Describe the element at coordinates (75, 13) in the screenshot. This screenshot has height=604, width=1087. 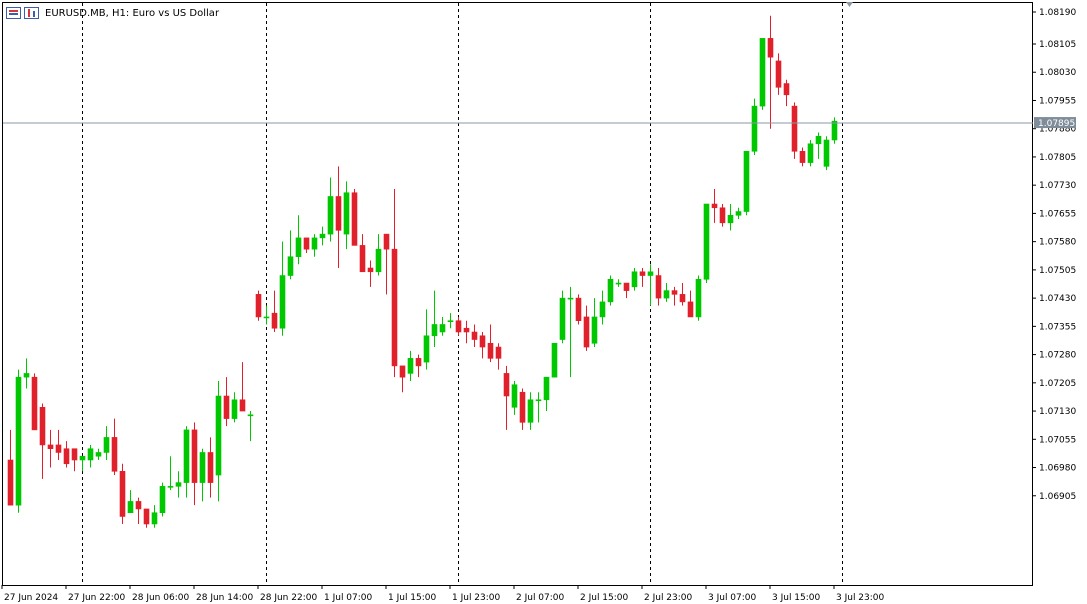
I see `symbol-label: EURUSD.MB` at that location.